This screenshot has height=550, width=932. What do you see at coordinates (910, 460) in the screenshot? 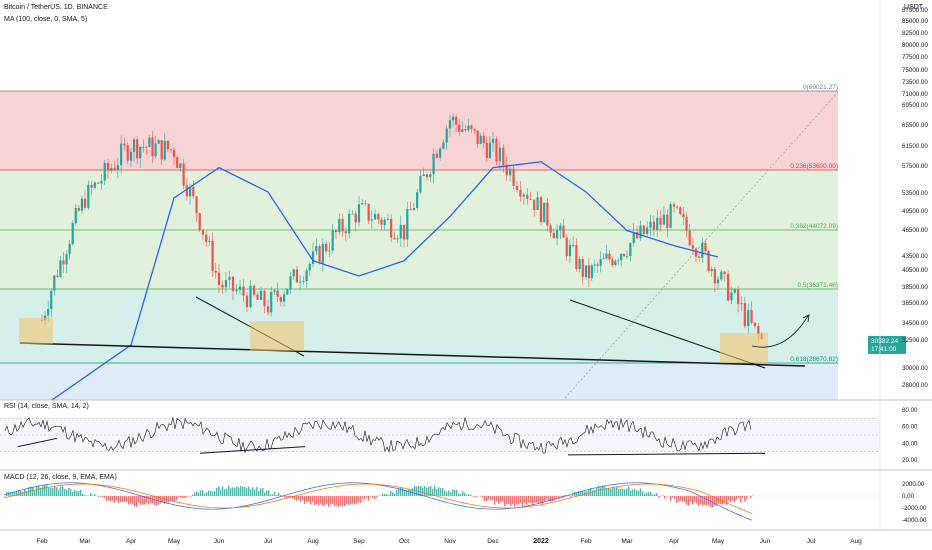
I see `rsi-axis-label: 20.00` at bounding box center [910, 460].